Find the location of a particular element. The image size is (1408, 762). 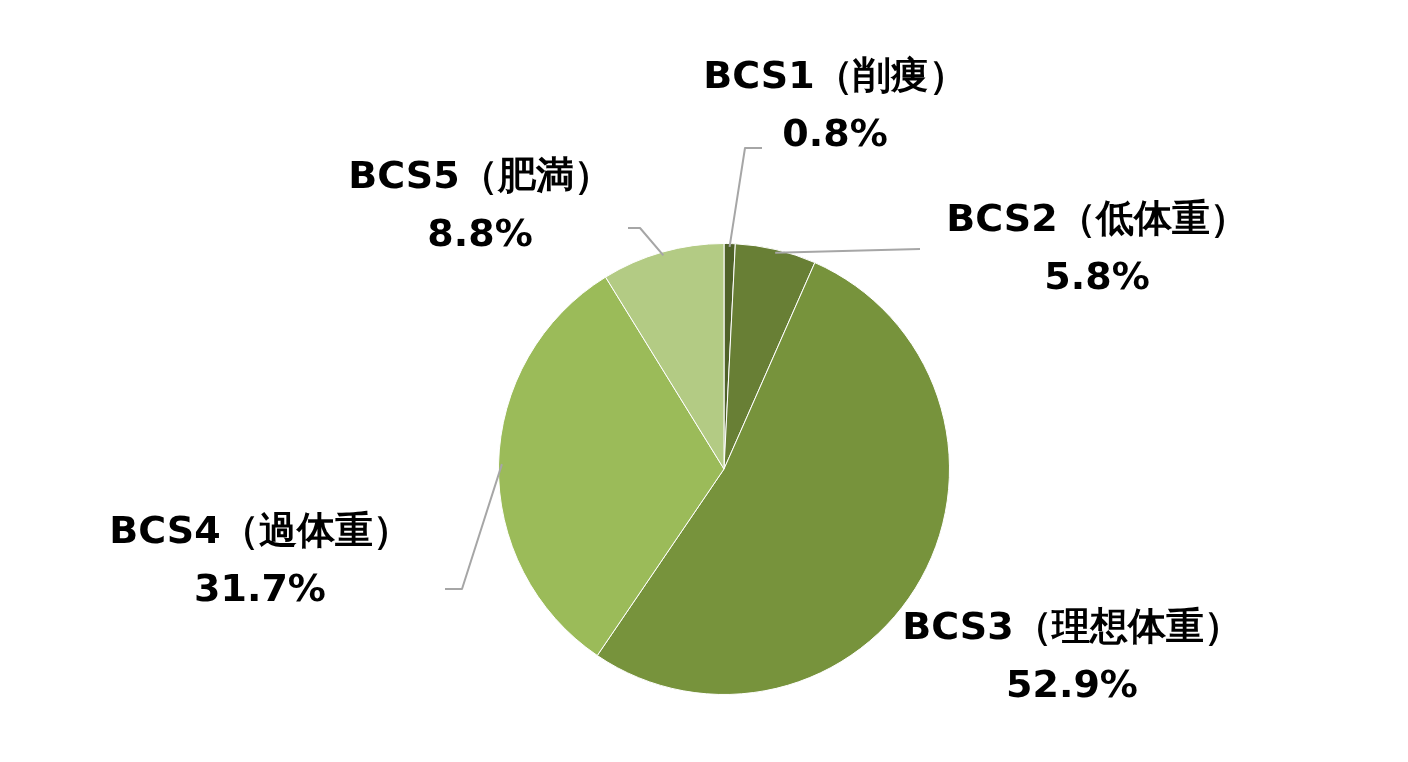

slice-label: BCS5（肥満） is located at coordinates (480, 174).